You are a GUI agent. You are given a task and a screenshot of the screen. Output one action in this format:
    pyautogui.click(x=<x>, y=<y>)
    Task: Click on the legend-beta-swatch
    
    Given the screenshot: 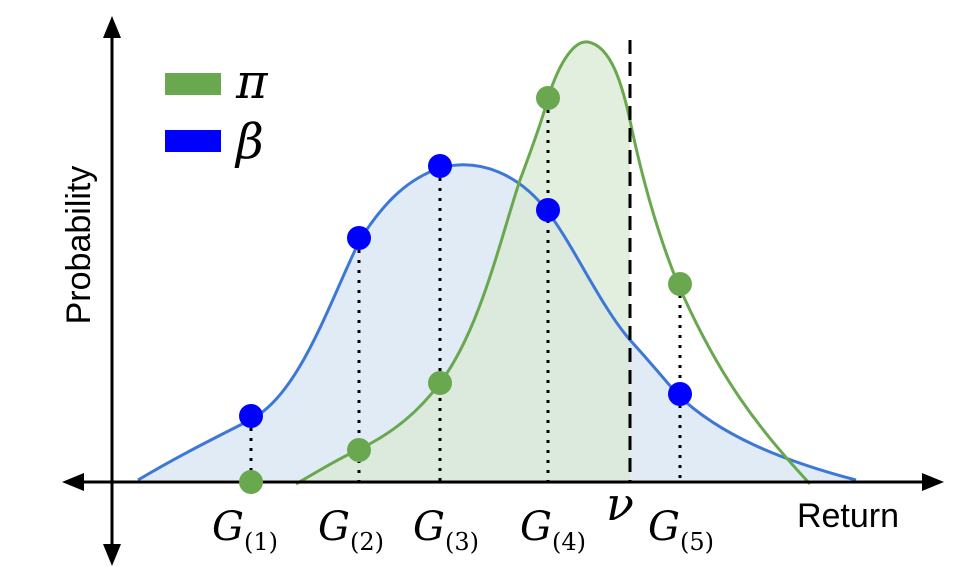 What is the action you would take?
    pyautogui.click(x=193, y=141)
    